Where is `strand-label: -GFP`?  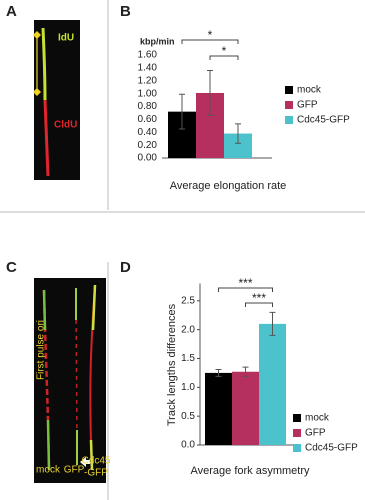
strand-label: -GFP is located at coordinates (96, 473).